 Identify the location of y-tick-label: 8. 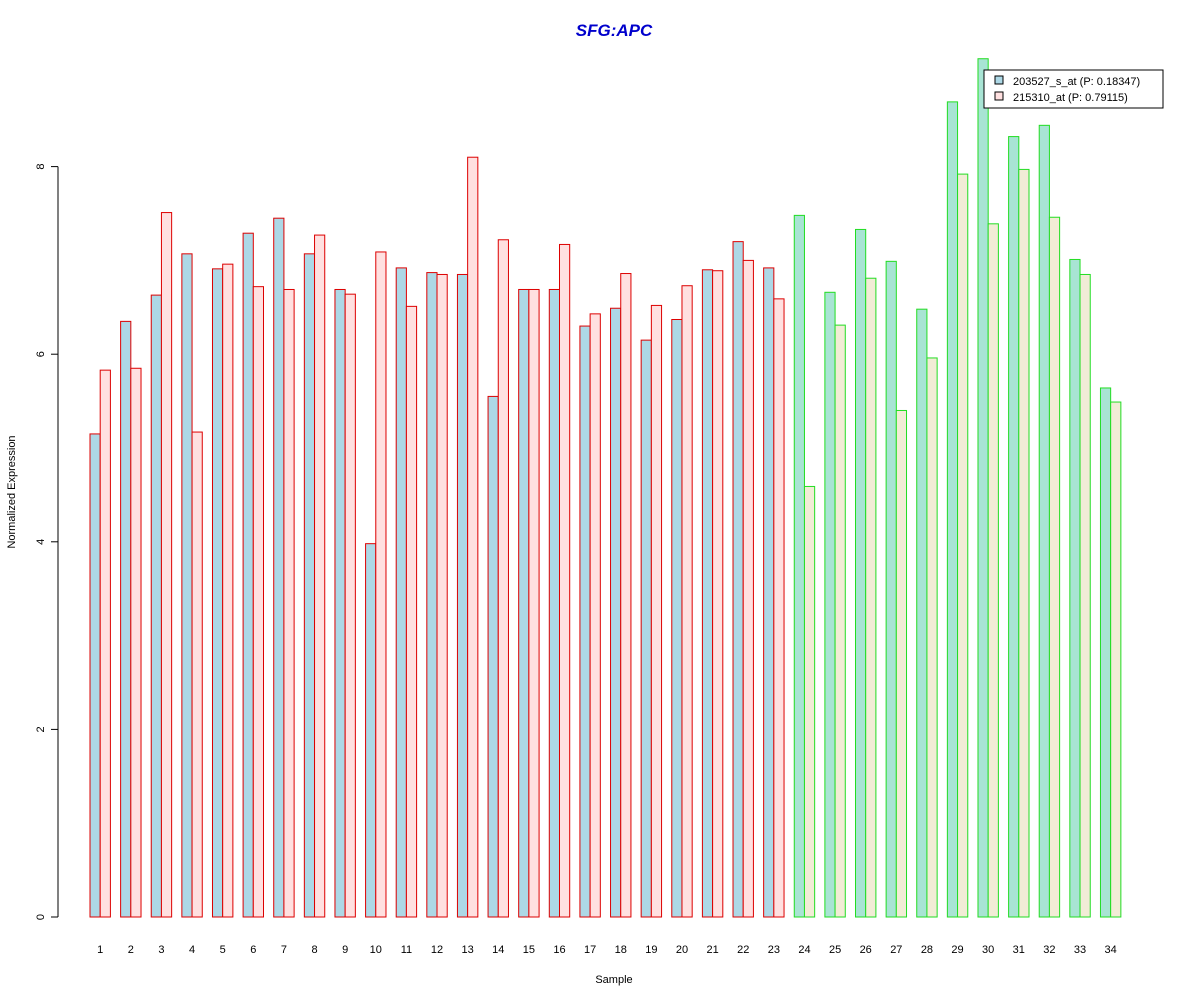
(41, 167).